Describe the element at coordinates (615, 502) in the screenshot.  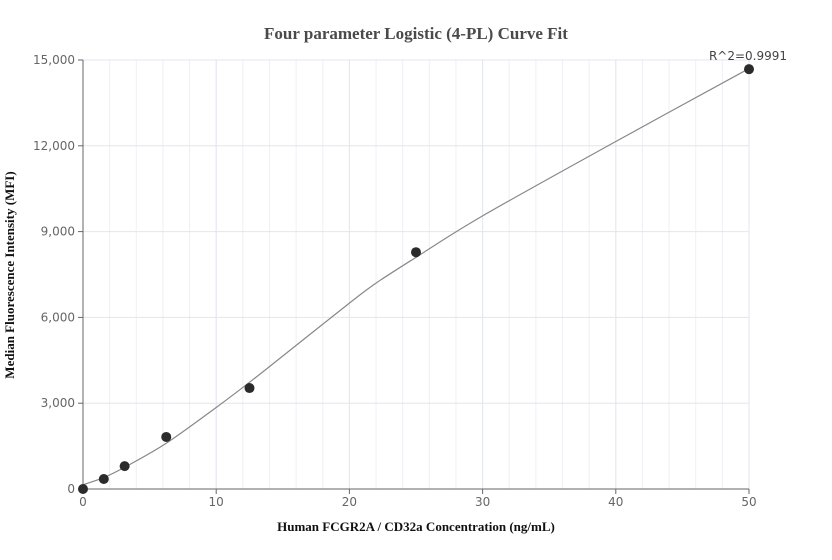
I see `x-tick-label: 40` at that location.